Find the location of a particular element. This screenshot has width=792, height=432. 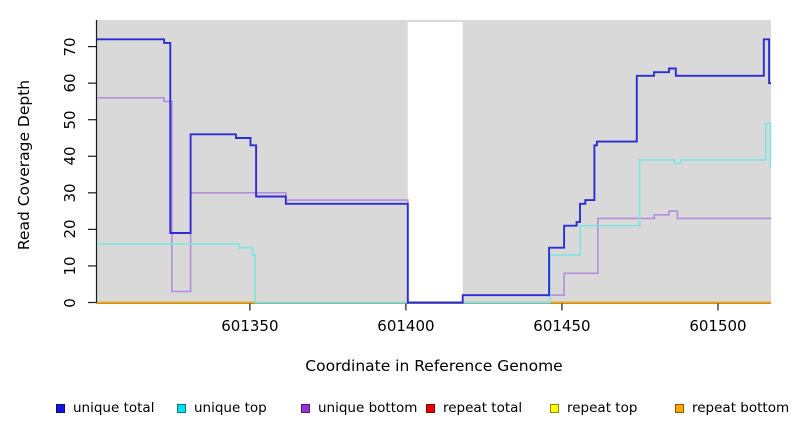

y-tick-label: 0 is located at coordinates (70, 302).